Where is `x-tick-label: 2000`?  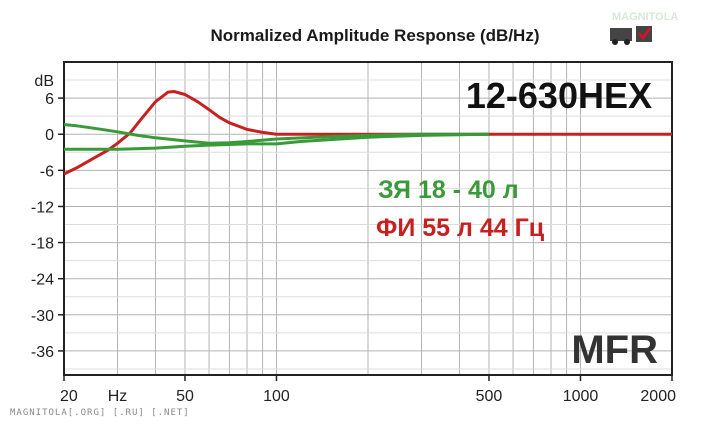
x-tick-label: 2000 is located at coordinates (658, 396).